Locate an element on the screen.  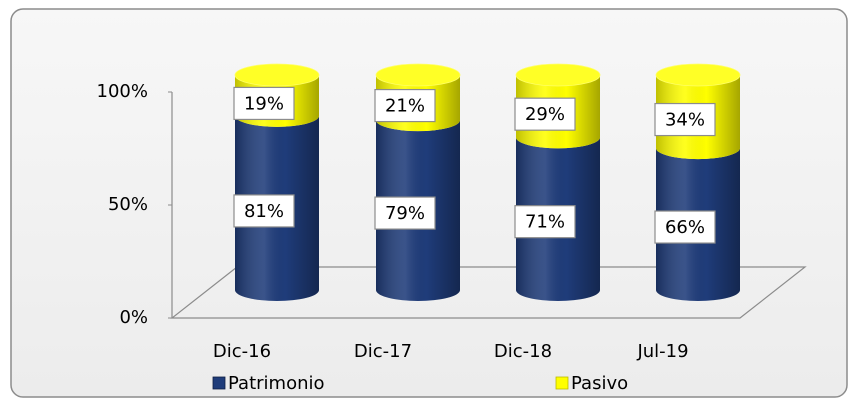
y-tick-label: 0% is located at coordinates (133, 317).